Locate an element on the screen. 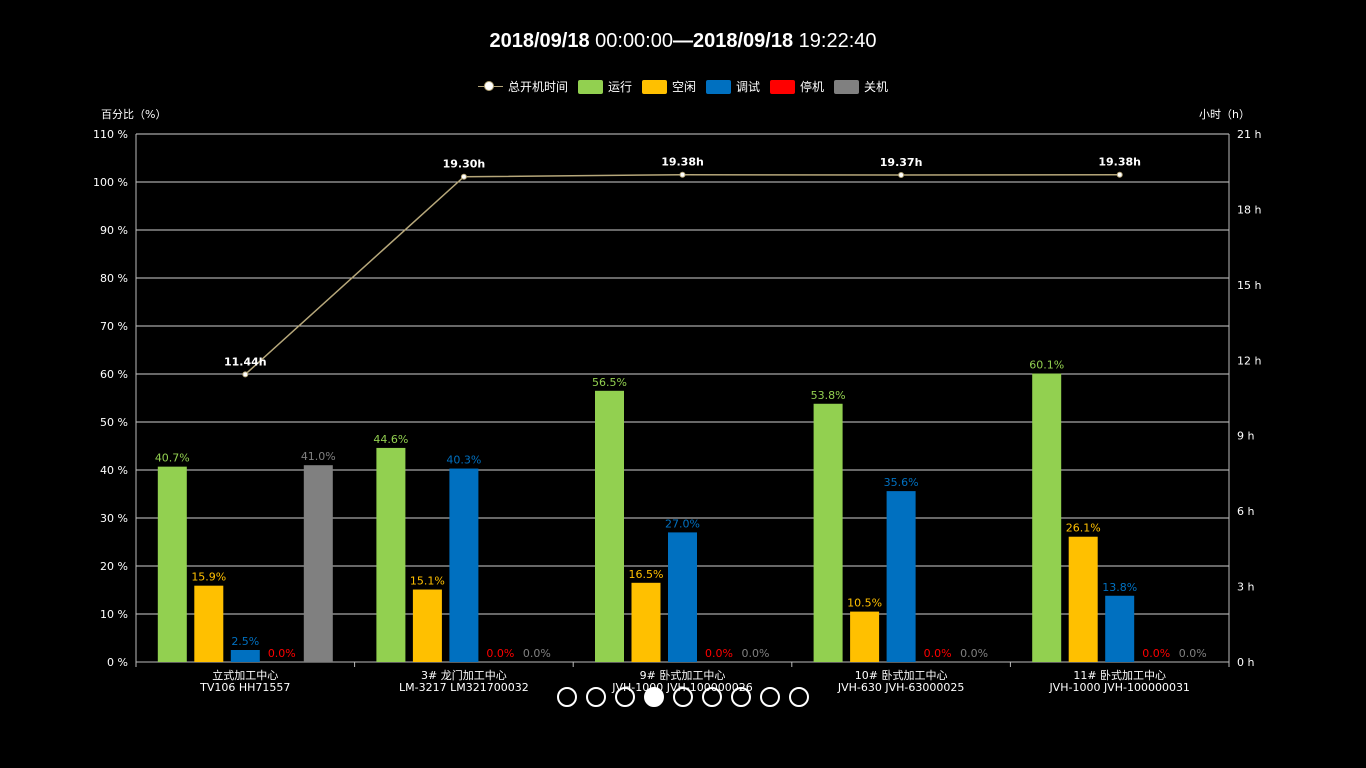 This screenshot has height=768, width=1366. bar-value-label: 15.1% is located at coordinates (427, 581).